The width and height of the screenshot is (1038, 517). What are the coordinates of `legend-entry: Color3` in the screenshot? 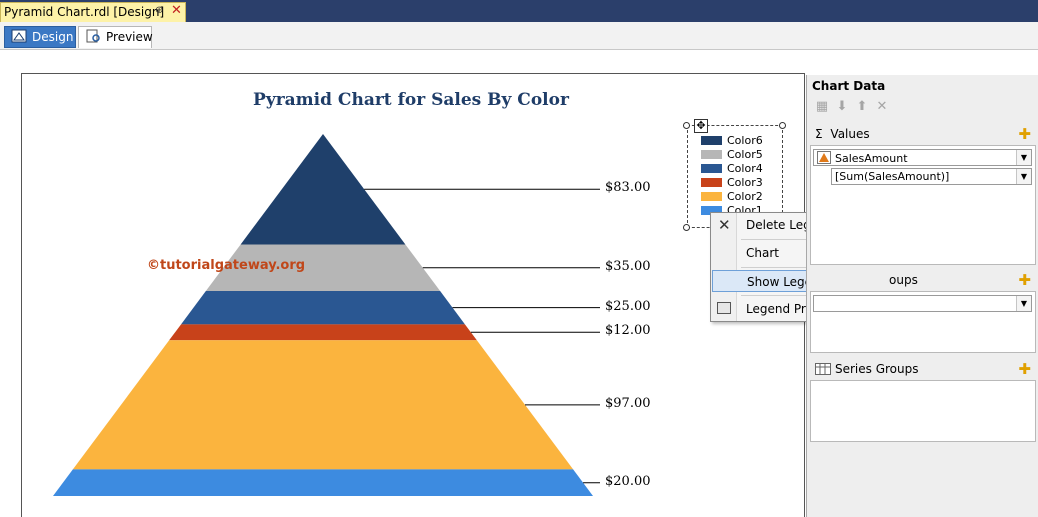 It's located at (732, 183).